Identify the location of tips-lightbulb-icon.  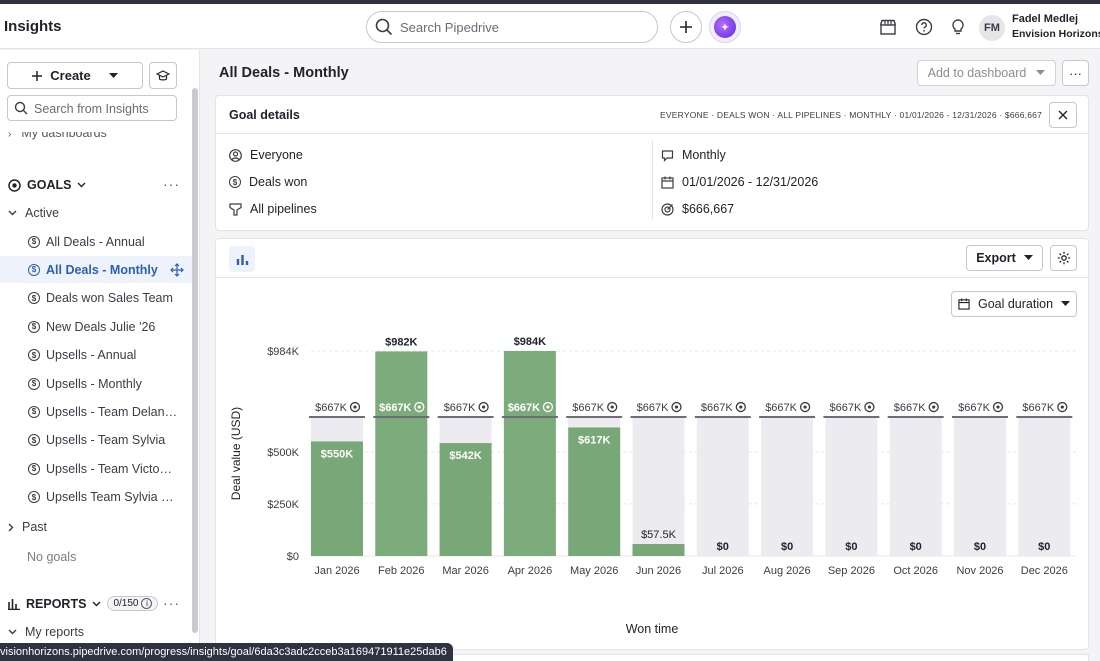
(958, 27).